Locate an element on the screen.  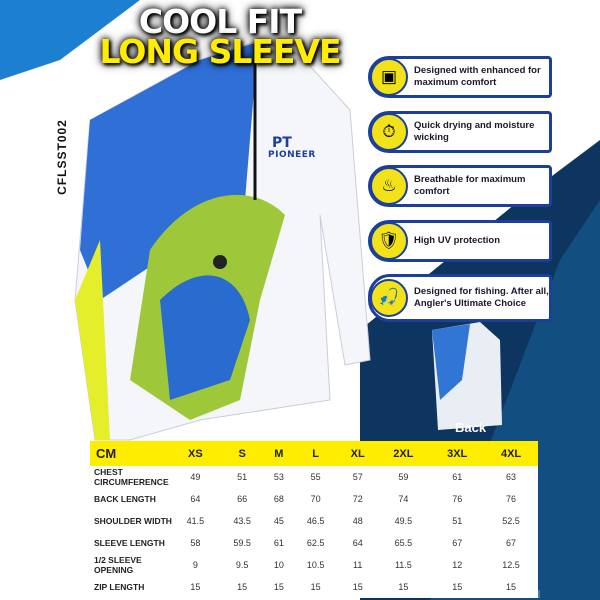
table-cell: 41.5 is located at coordinates (195, 521).